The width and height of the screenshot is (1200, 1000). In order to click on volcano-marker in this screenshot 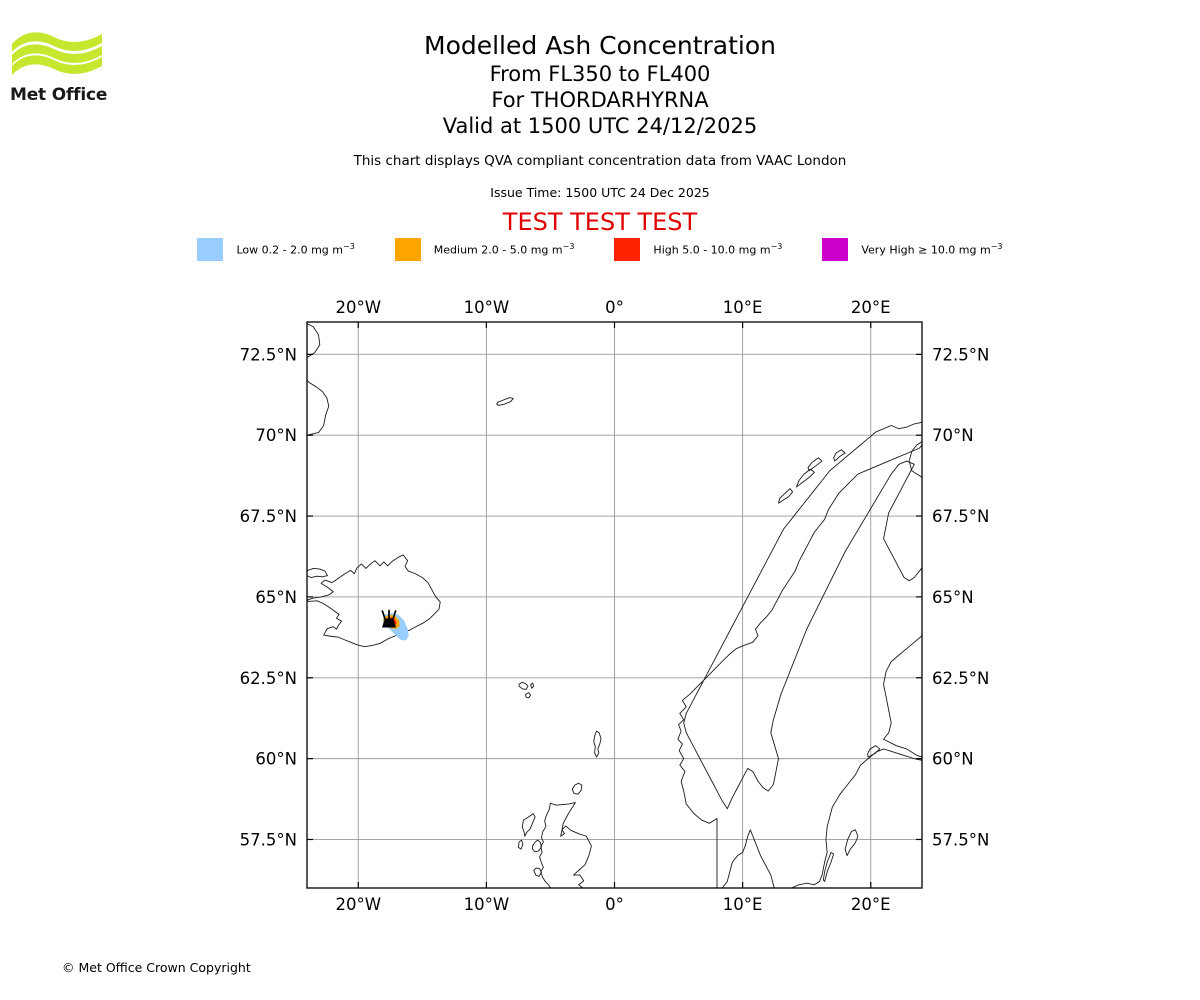, I will do `click(389, 618)`.